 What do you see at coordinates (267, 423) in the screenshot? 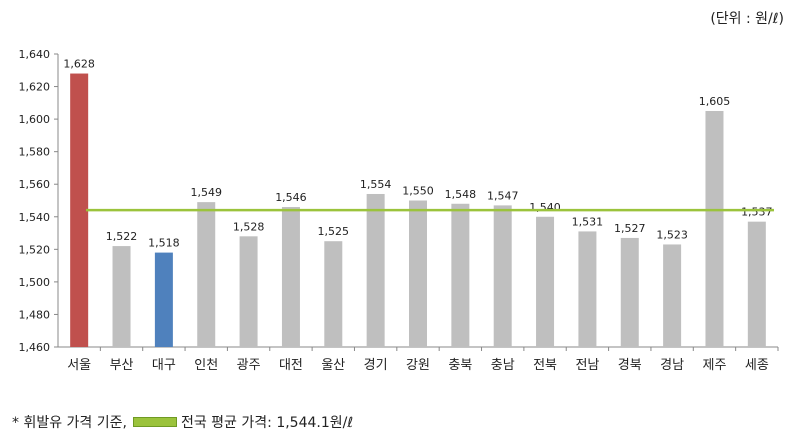
I see `avg-line-legend-label: 전국 평균 가격: 1,544.1원/ℓ` at bounding box center [267, 423].